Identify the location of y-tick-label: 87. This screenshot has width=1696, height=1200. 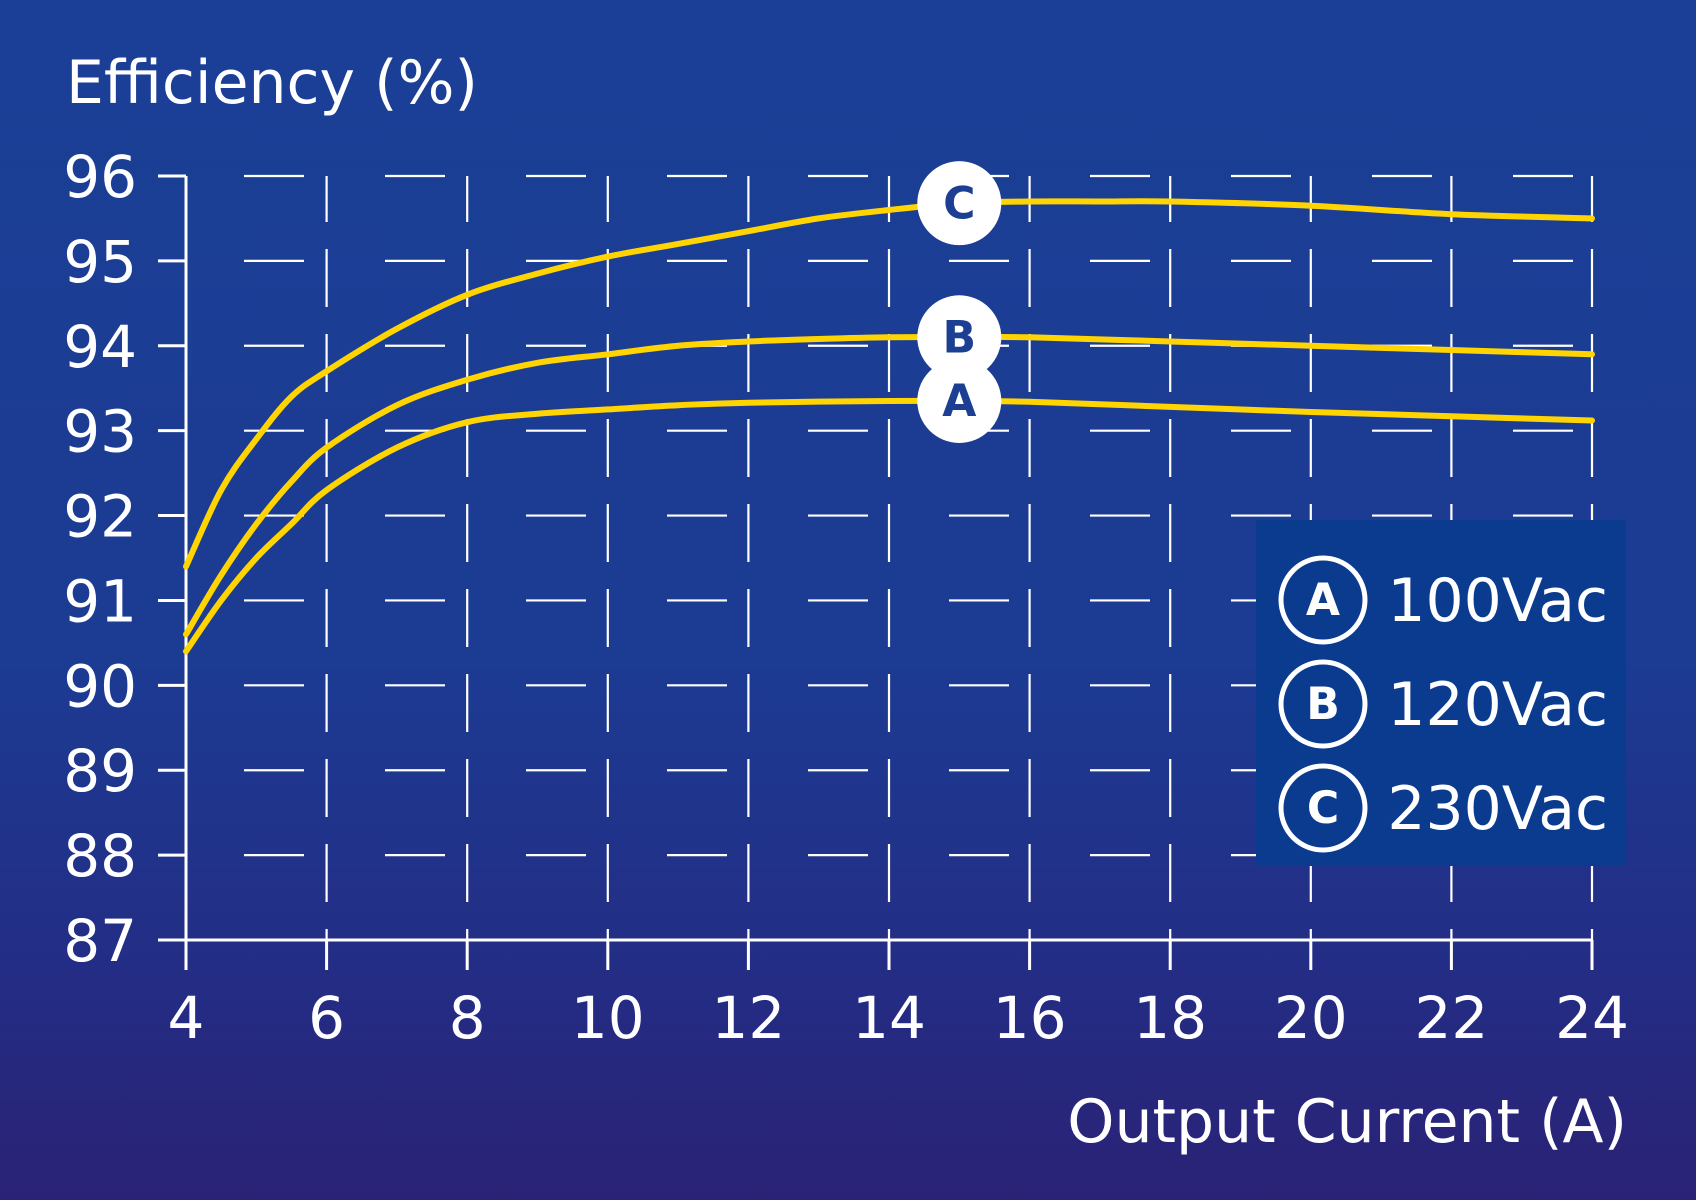
(100, 941).